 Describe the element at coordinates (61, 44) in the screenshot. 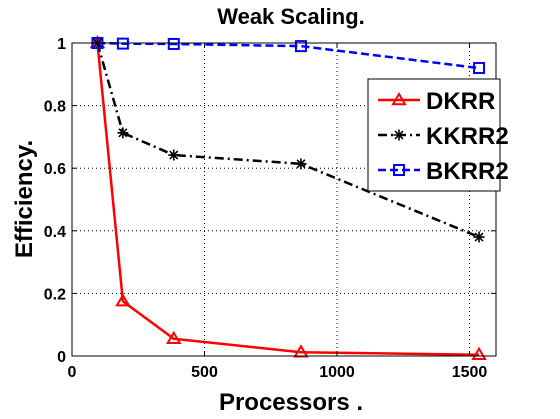

I see `y-tick-label: 1` at that location.